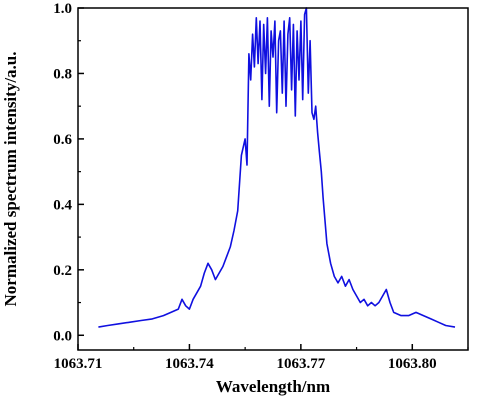 The height and width of the screenshot is (400, 484). What do you see at coordinates (62, 205) in the screenshot?
I see `y-tick-label: 0.4` at bounding box center [62, 205].